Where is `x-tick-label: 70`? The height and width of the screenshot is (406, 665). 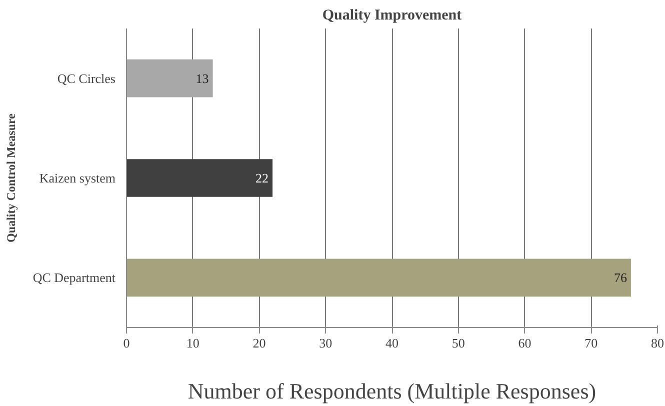 x-tick-label: 70 is located at coordinates (591, 343).